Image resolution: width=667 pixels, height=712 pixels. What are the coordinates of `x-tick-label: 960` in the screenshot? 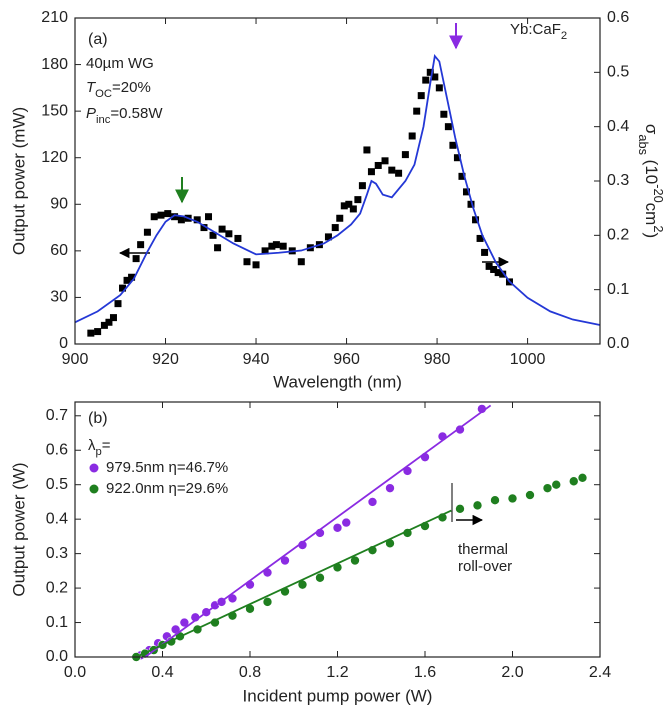 It's located at (346, 359).